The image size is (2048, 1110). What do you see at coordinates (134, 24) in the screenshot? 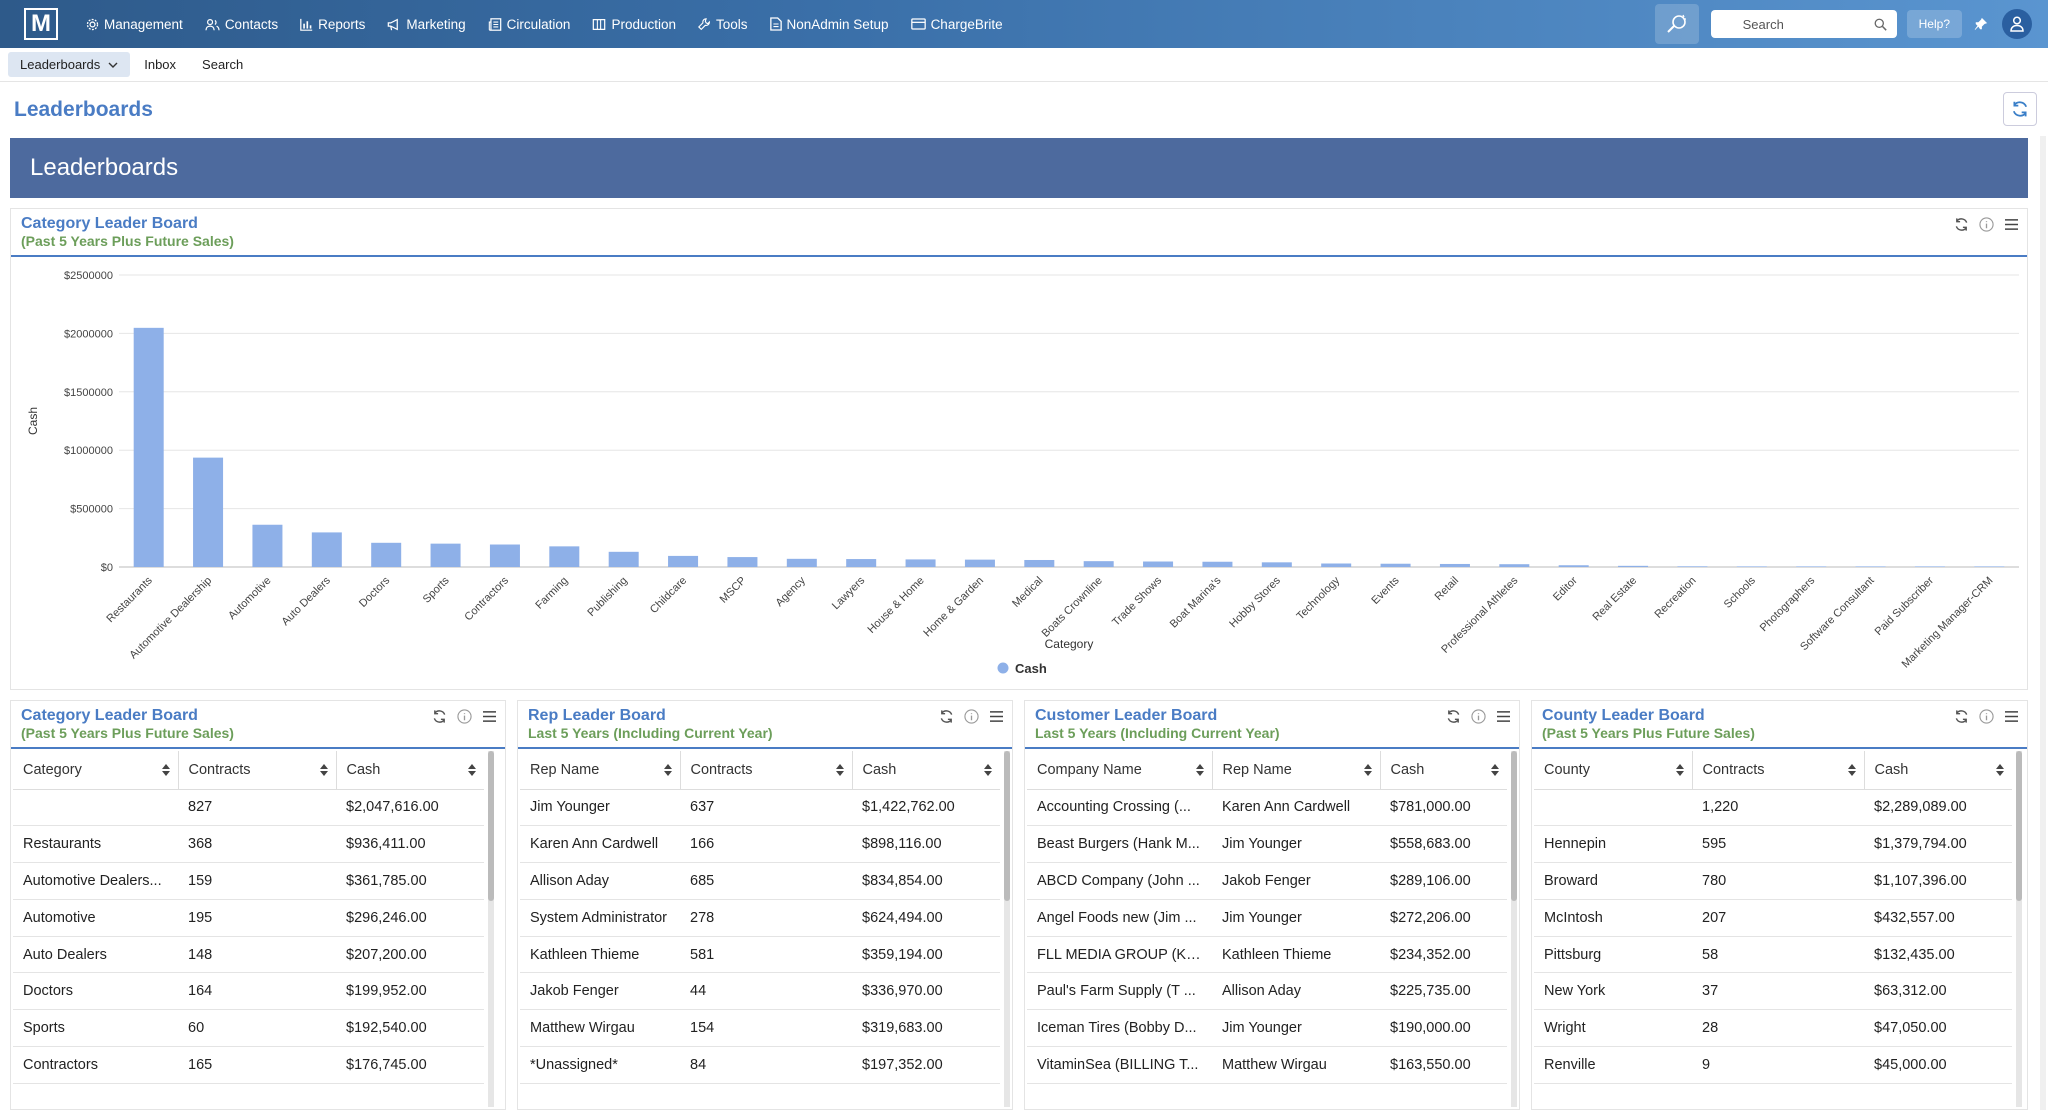
I see `nav-management: Management` at bounding box center [134, 24].